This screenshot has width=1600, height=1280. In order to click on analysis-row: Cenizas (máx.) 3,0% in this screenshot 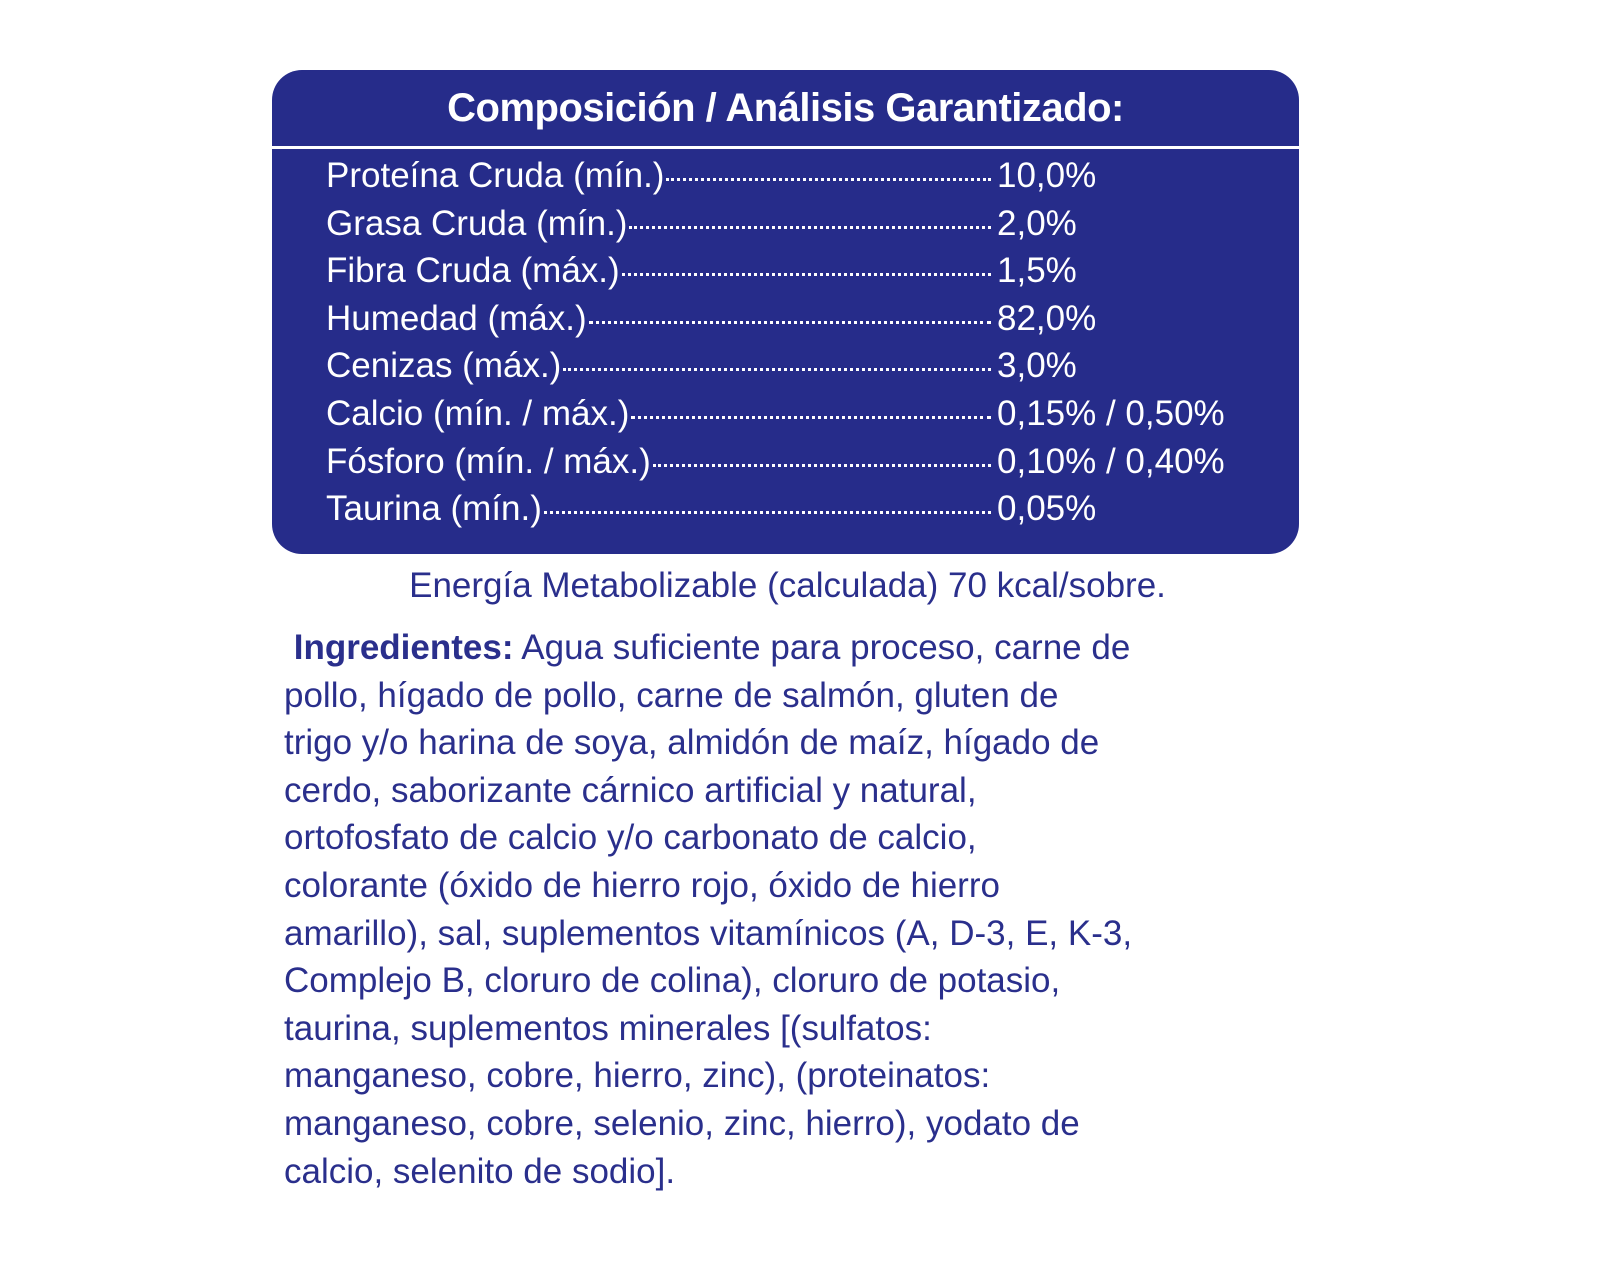, I will do `click(801, 370)`.